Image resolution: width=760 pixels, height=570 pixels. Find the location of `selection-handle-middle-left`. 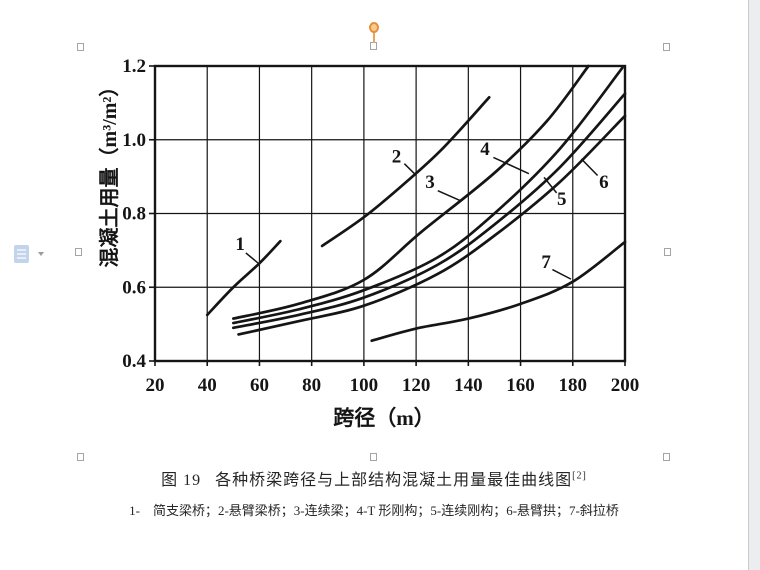

selection-handle-middle-left is located at coordinates (78, 252).